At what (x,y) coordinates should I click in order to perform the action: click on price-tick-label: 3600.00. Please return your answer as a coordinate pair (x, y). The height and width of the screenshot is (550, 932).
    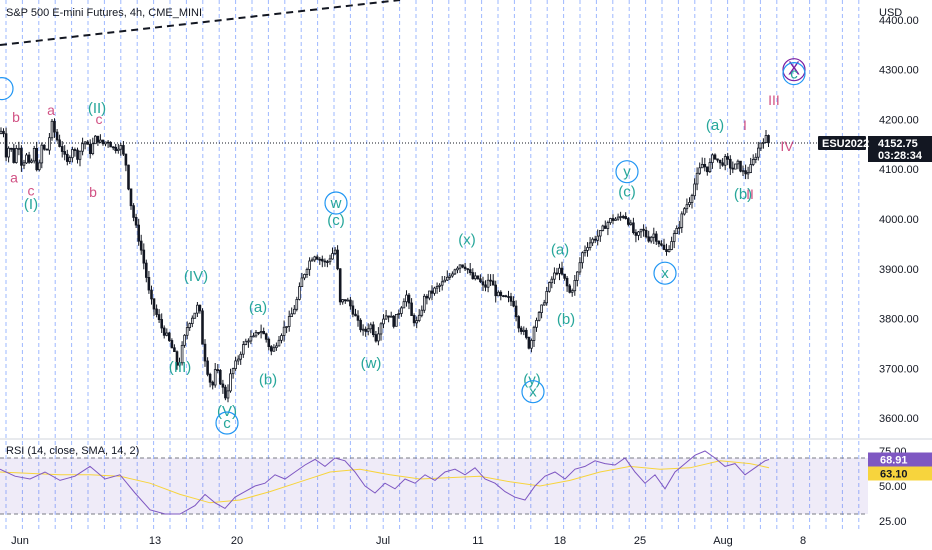
    Looking at the image, I should click on (899, 419).